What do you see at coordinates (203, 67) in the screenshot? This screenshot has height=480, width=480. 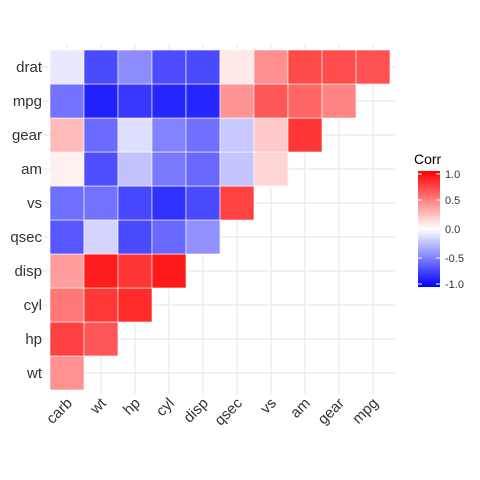 I see `heatmap-cell-disp-drat` at bounding box center [203, 67].